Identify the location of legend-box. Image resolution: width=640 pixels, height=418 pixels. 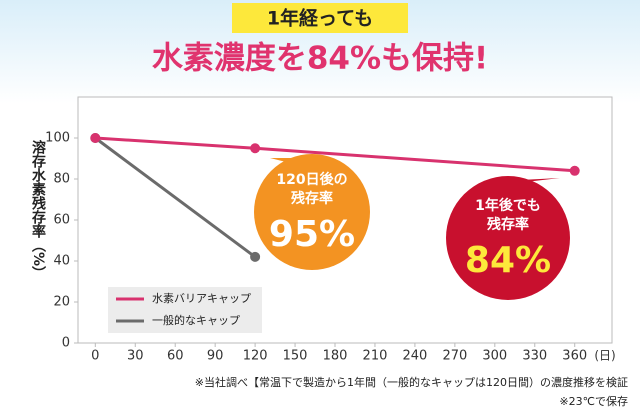
(185, 310).